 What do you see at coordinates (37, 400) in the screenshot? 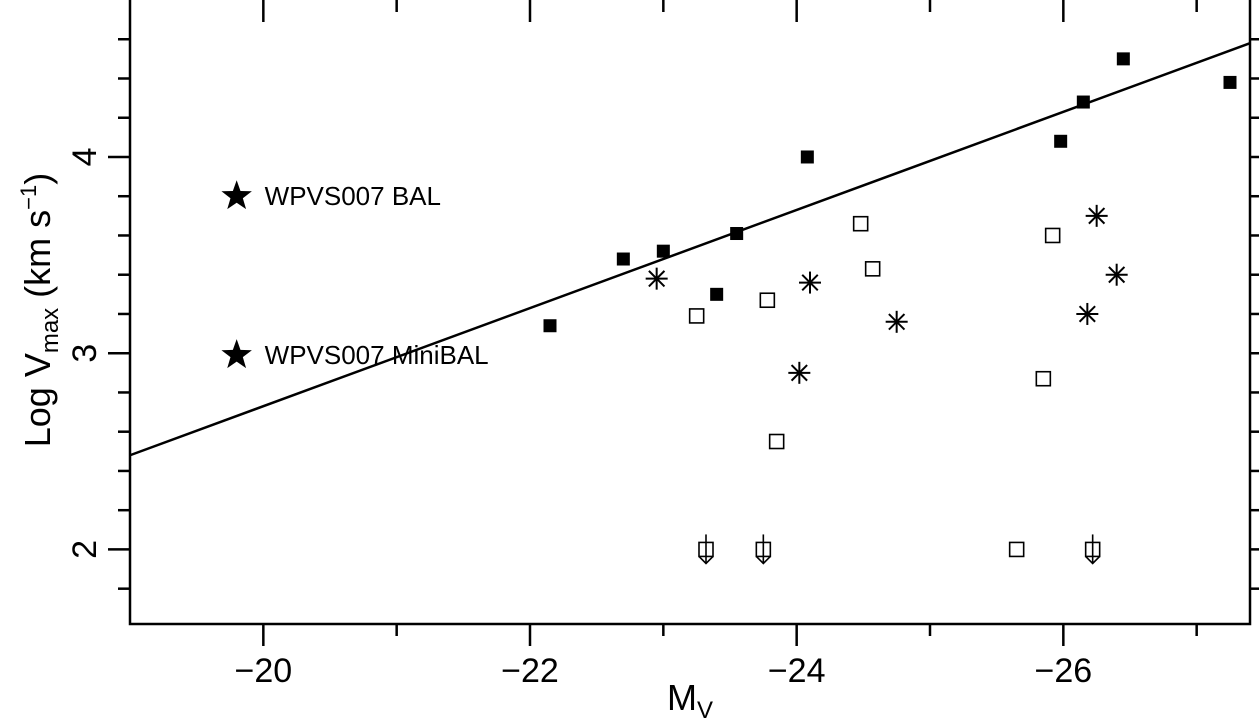
I see `y-axis-title-main: Log V` at bounding box center [37, 400].